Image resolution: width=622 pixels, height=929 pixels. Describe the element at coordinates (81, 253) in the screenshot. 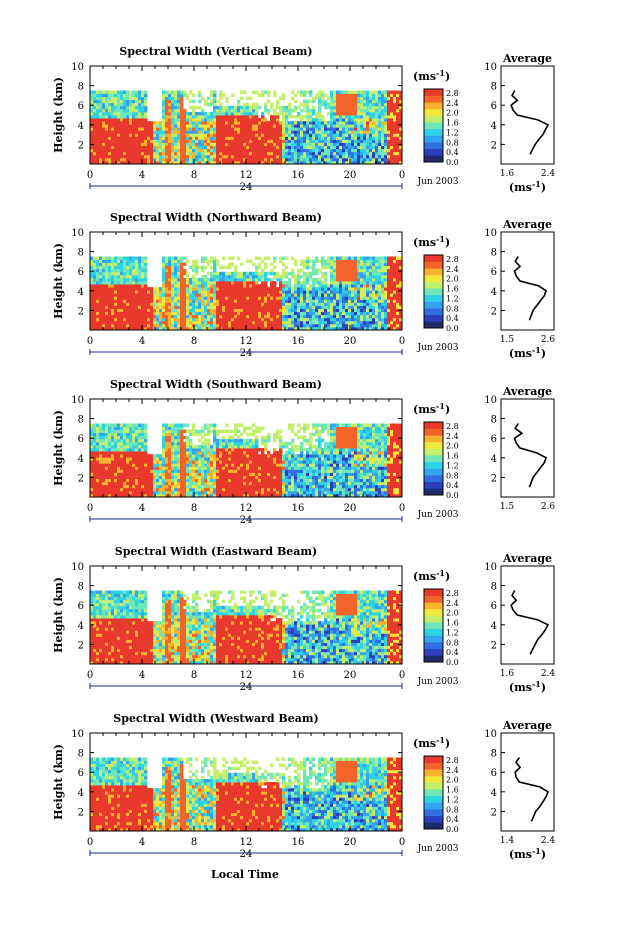

I see `y-tick-label: 8` at that location.